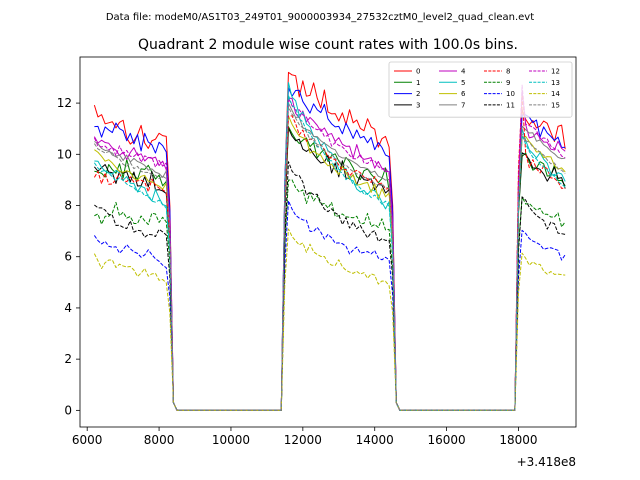  Describe the element at coordinates (64, 154) in the screenshot. I see `y-tick-label: 10` at that location.